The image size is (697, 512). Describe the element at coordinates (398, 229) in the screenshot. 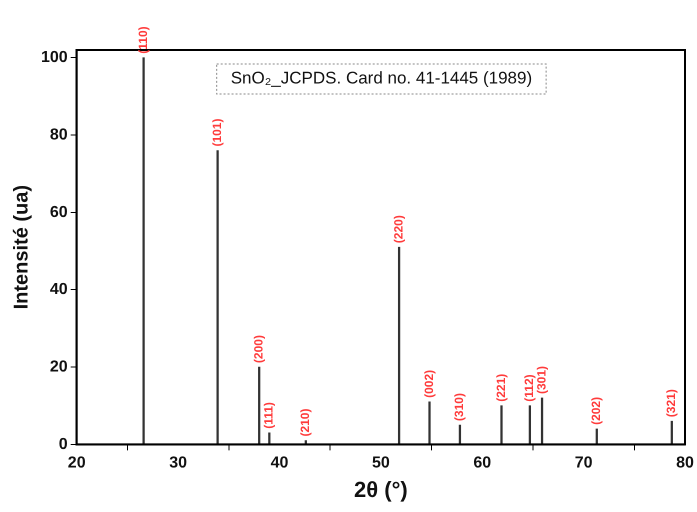

I see `annotation: (220)` at that location.